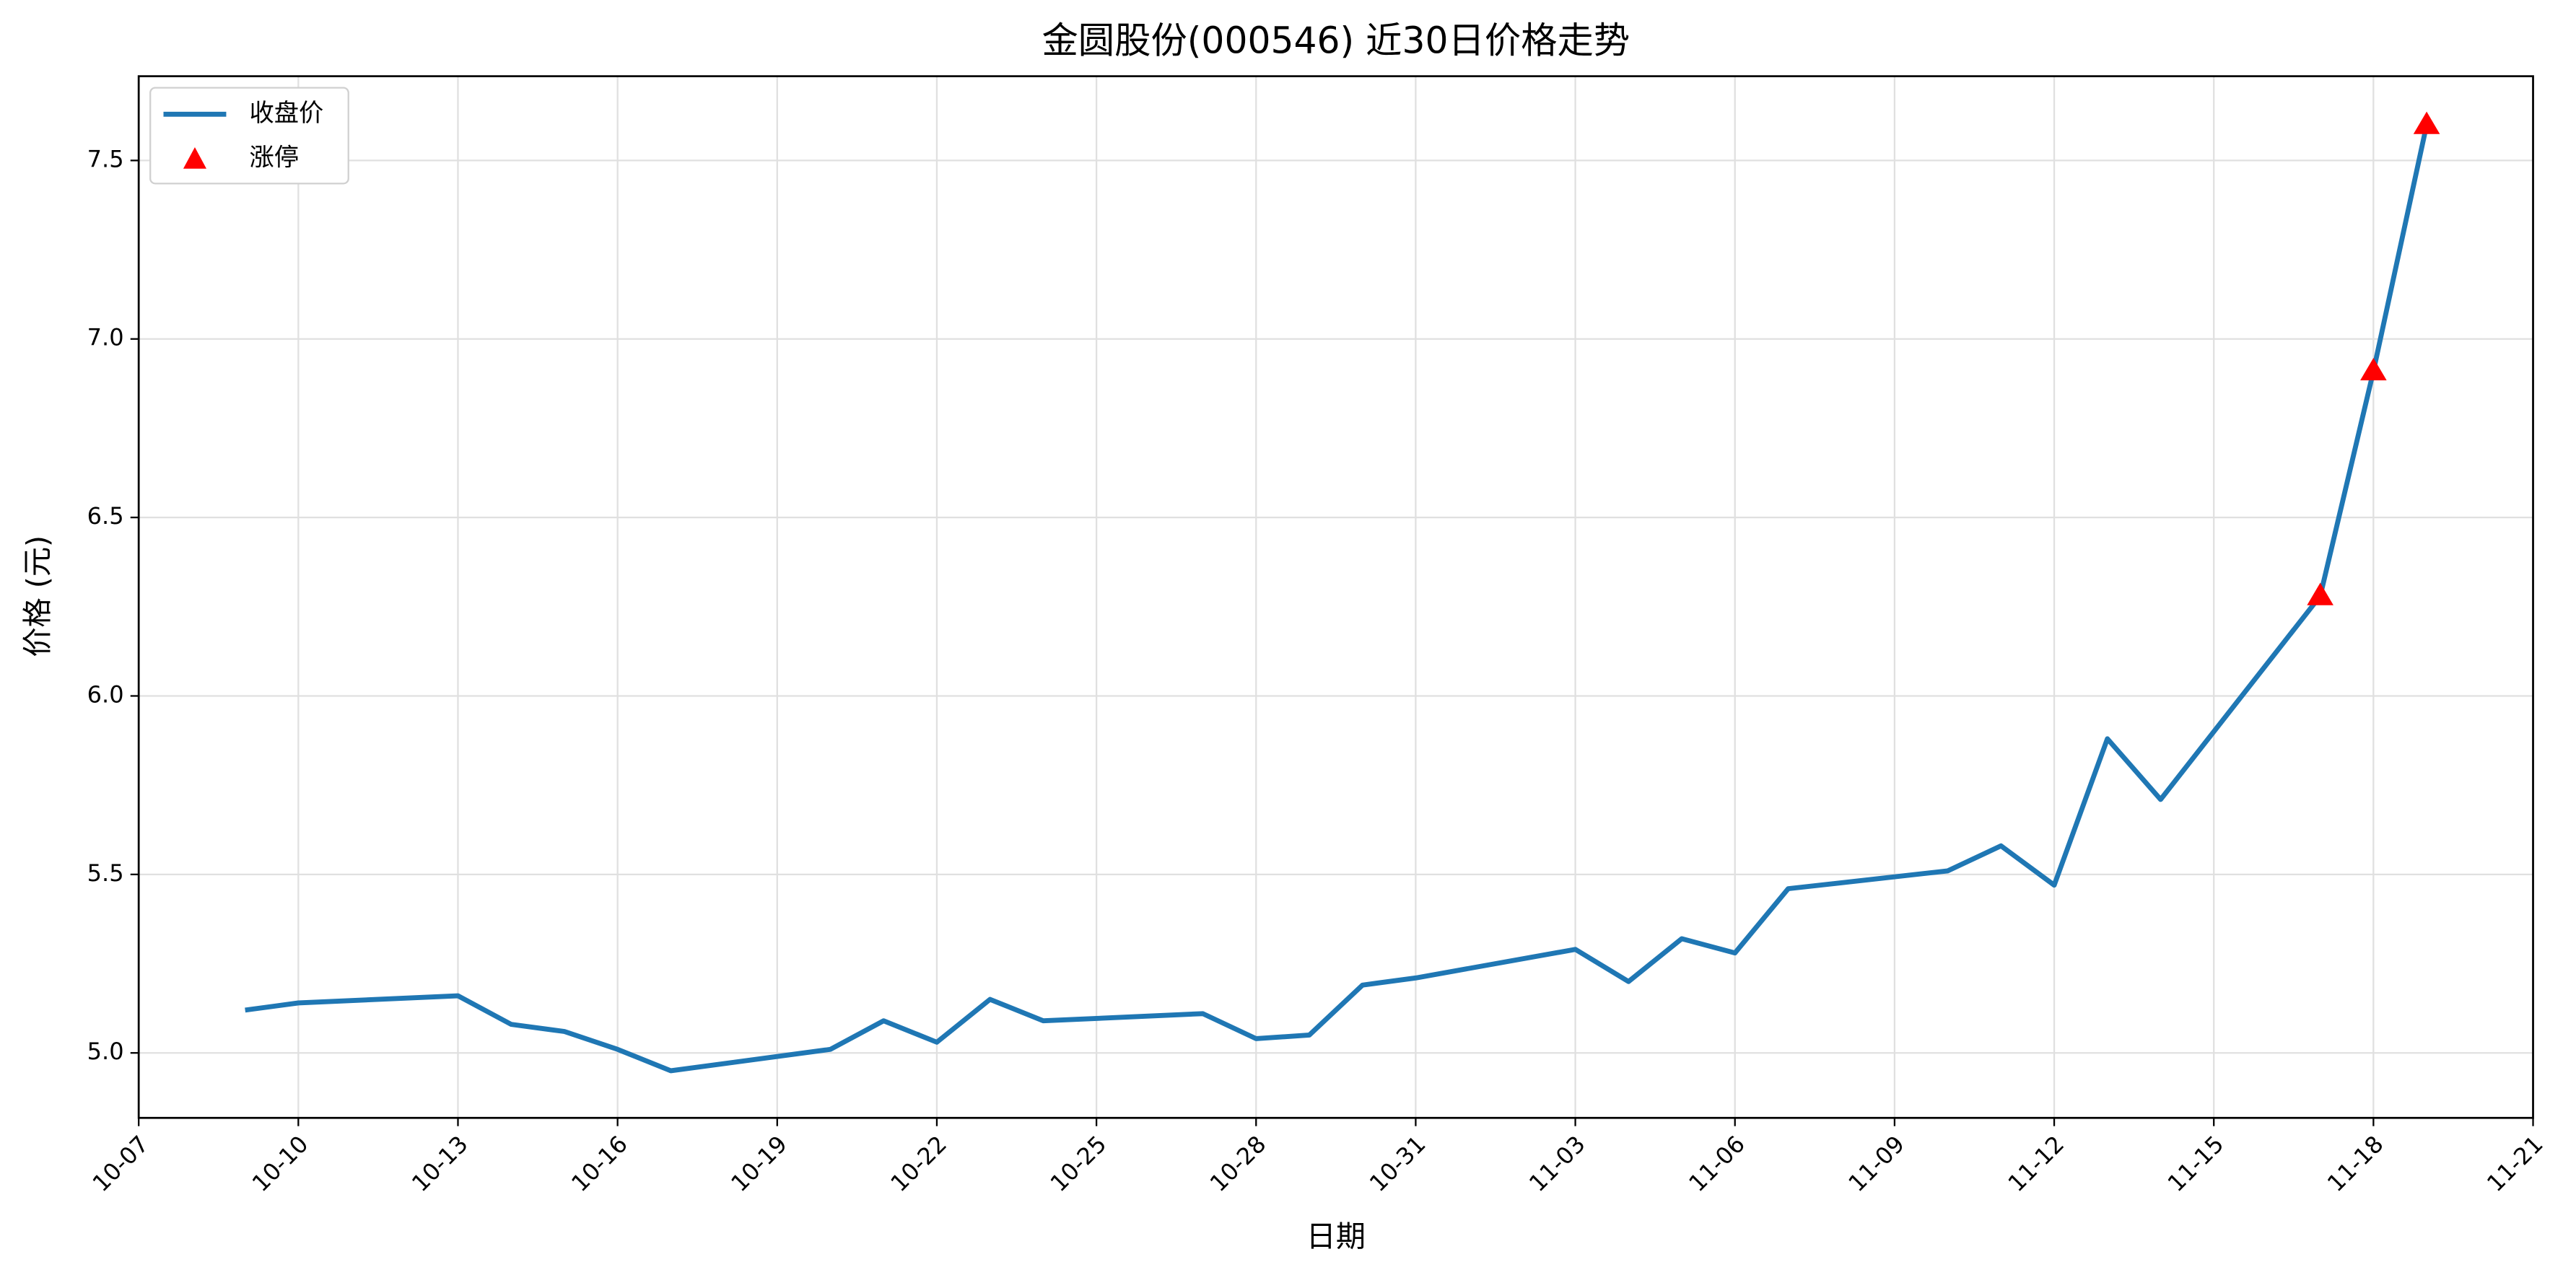 Image resolution: width=2576 pixels, height=1275 pixels. Describe the element at coordinates (1876, 1163) in the screenshot. I see `x-tick-label: 11-09` at that location.